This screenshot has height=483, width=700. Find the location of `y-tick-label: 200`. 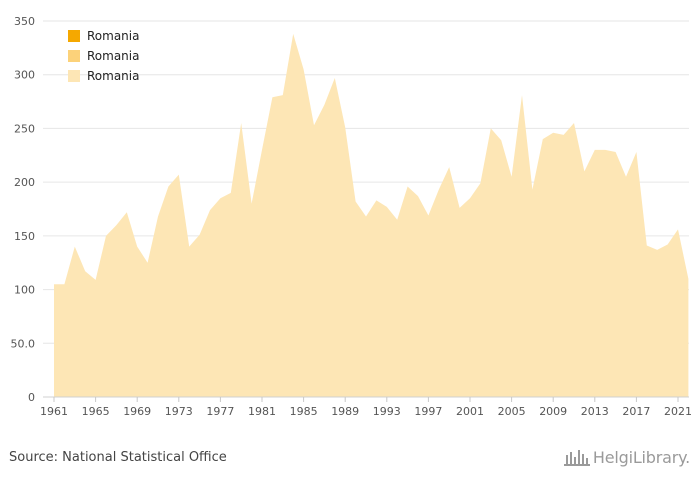

y-tick-label: 200 is located at coordinates (24, 182).